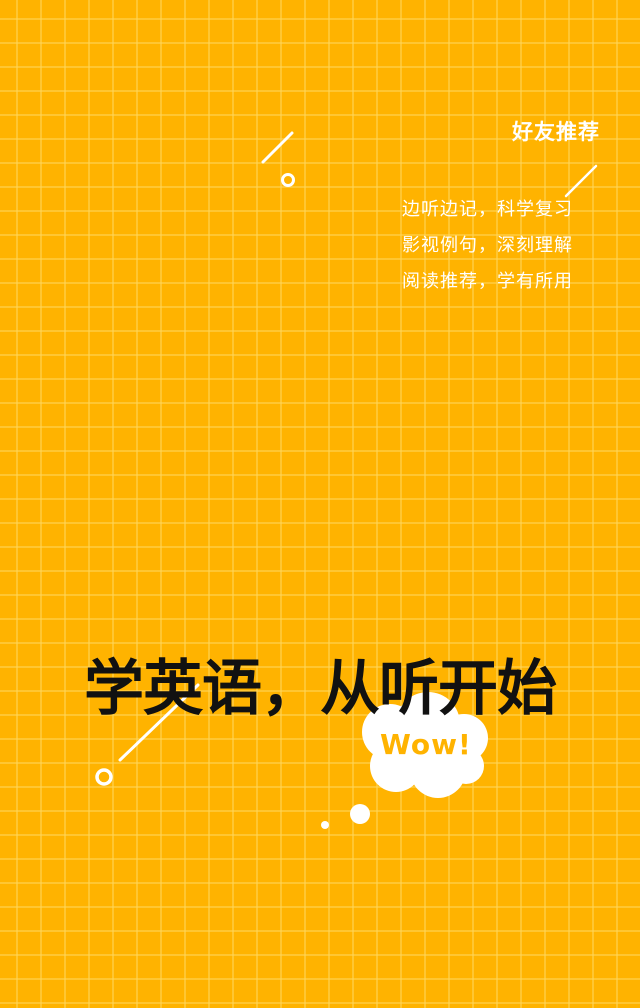 The image size is (640, 1008). Describe the element at coordinates (360, 814) in the screenshot. I see `thought-dot-large` at that location.